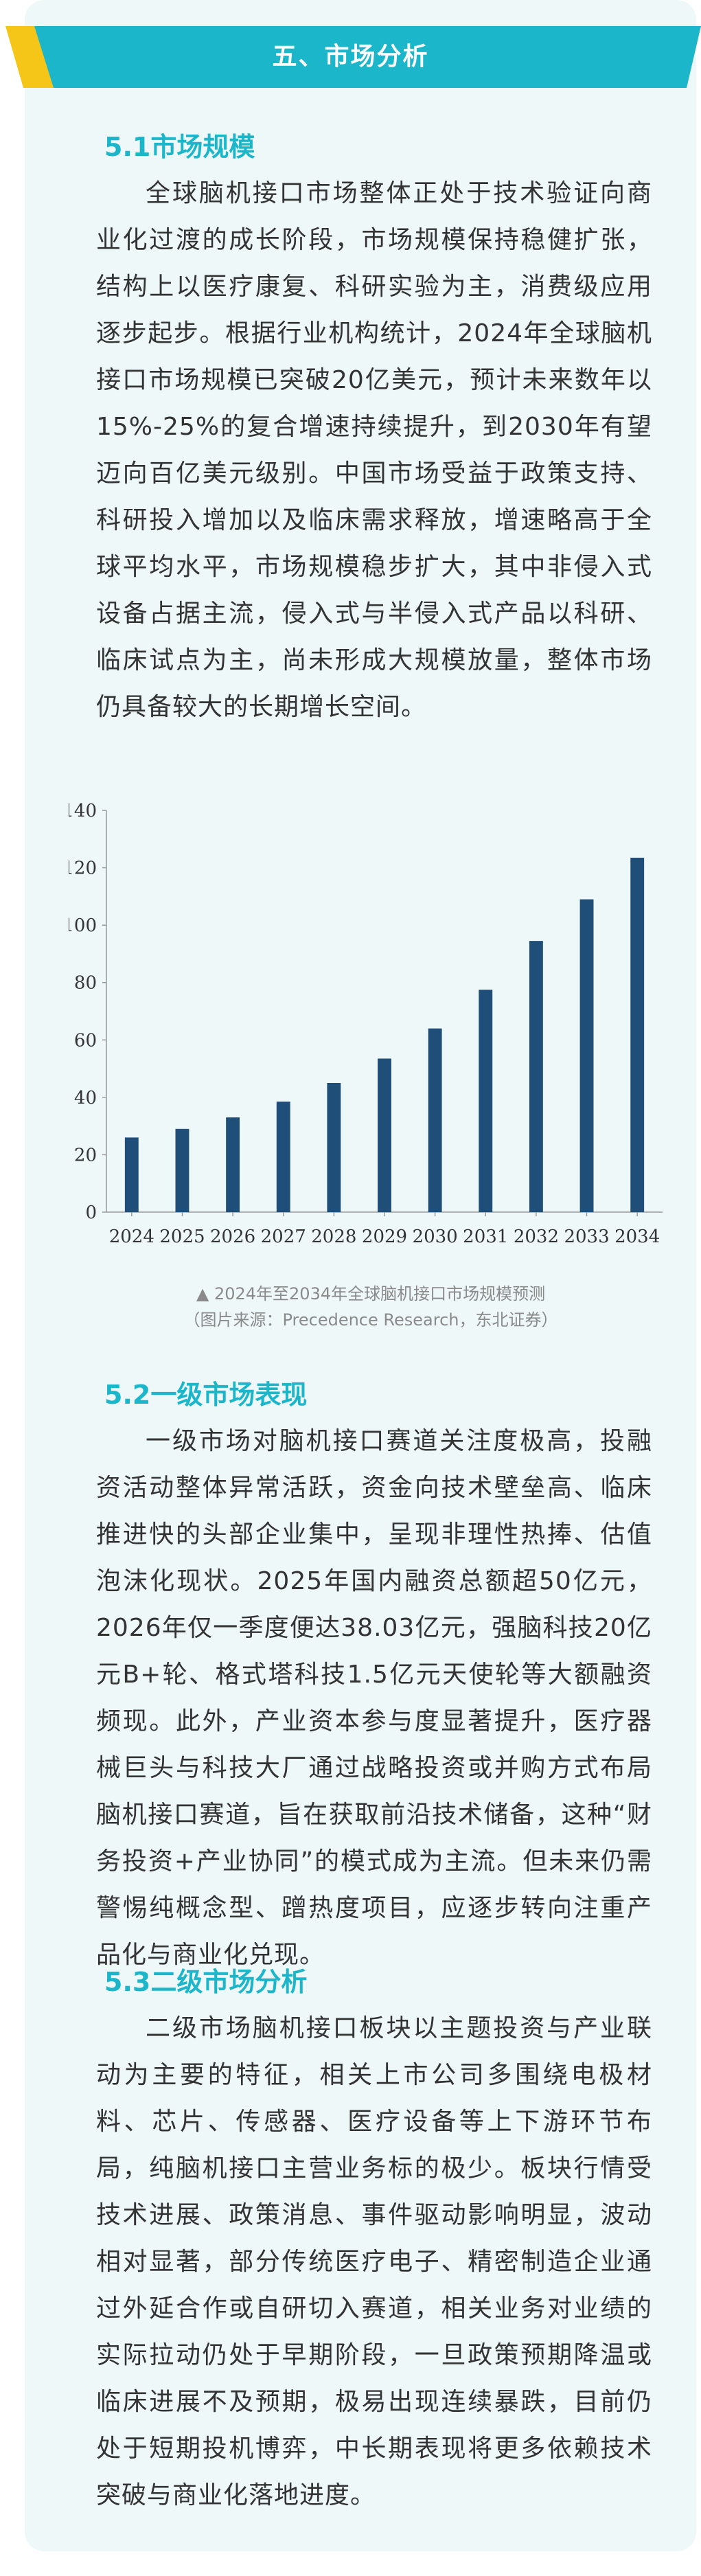 The width and height of the screenshot is (701, 2576). Describe the element at coordinates (233, 1237) in the screenshot. I see `x-tick-label: 2026` at that location.